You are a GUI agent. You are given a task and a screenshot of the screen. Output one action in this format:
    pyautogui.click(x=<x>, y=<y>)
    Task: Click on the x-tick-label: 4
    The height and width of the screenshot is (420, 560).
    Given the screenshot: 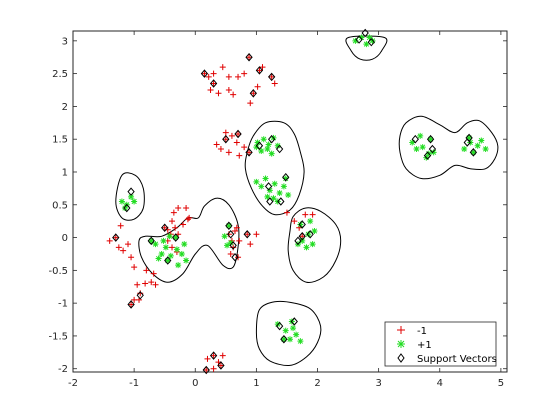 What is the action you would take?
    pyautogui.click(x=440, y=383)
    